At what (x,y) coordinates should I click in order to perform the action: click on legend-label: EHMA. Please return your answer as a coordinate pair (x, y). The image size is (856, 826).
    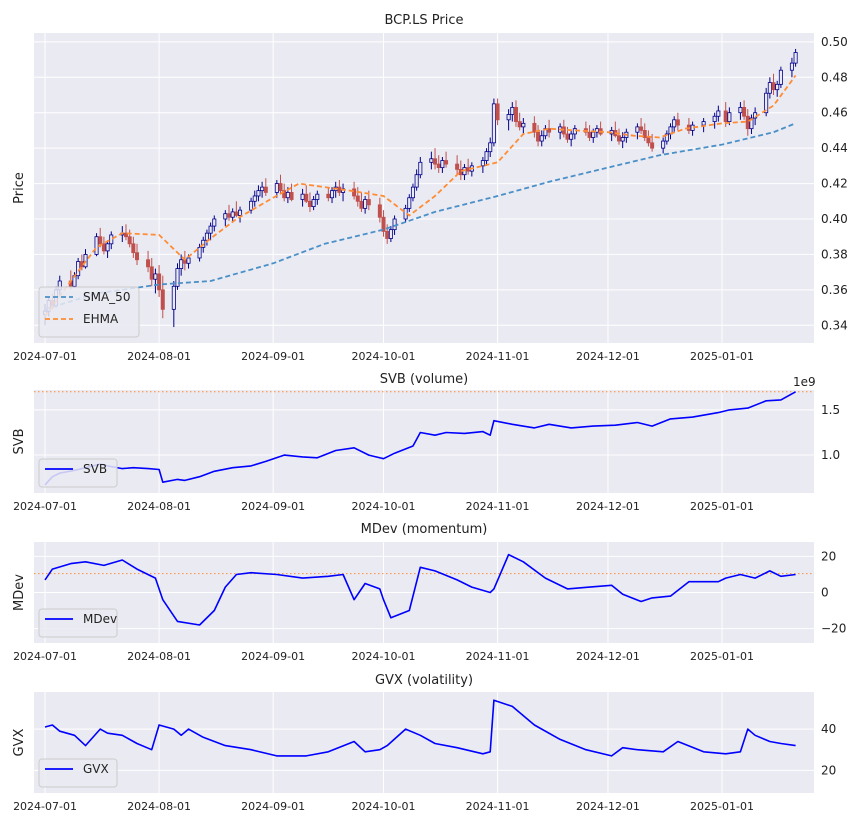
    Looking at the image, I should click on (101, 319).